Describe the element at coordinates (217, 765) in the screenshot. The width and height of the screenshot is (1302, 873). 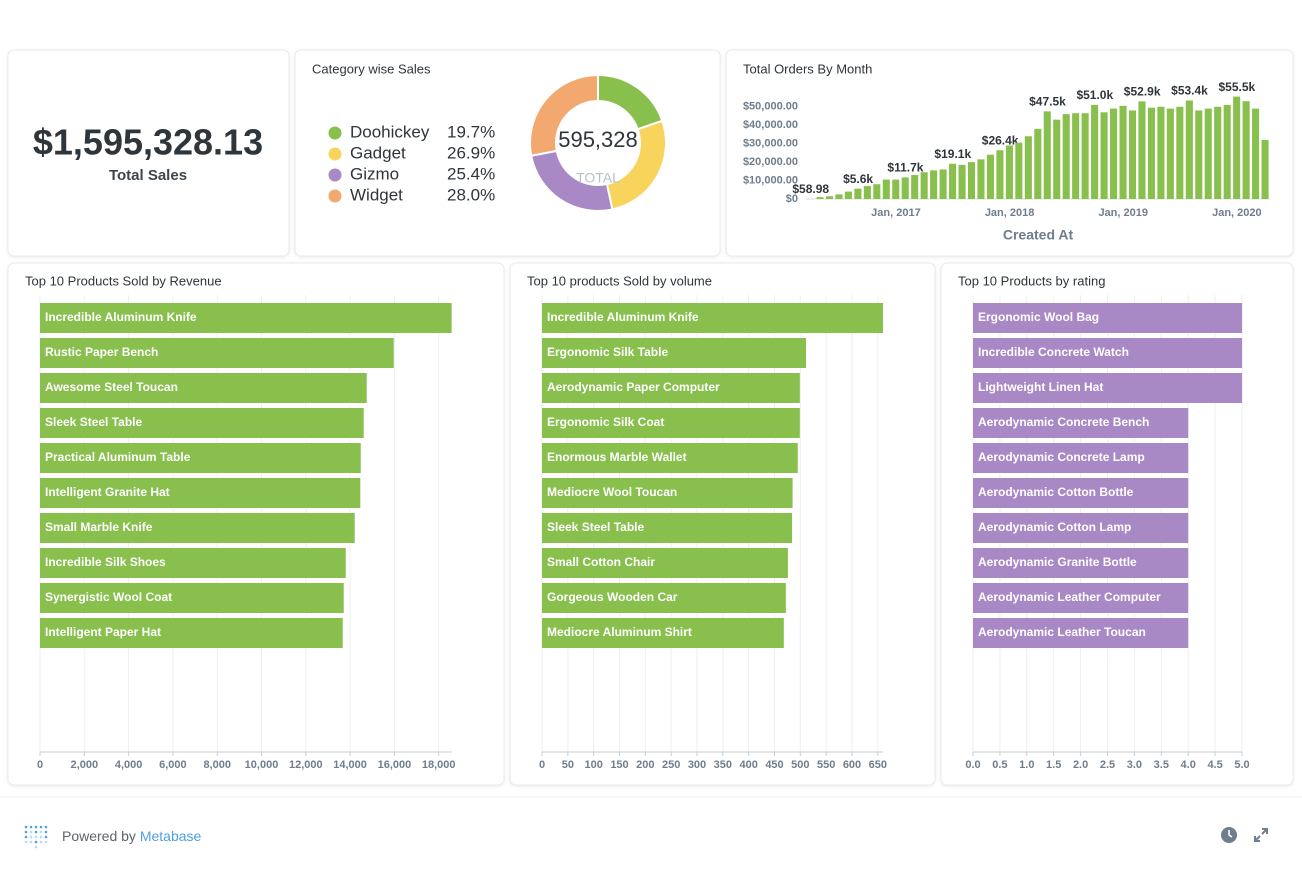
I see `x-tick-label: 8,000` at that location.